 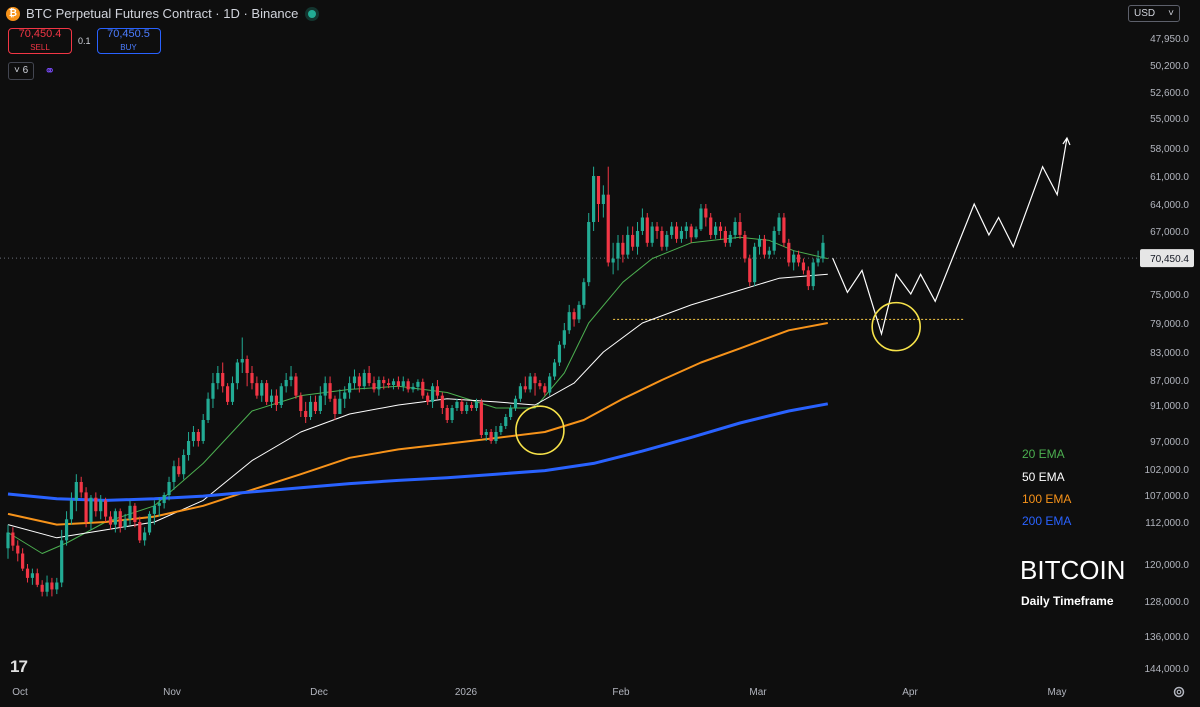 What do you see at coordinates (128, 34) in the screenshot?
I see `buy-price: 70,450.5` at bounding box center [128, 34].